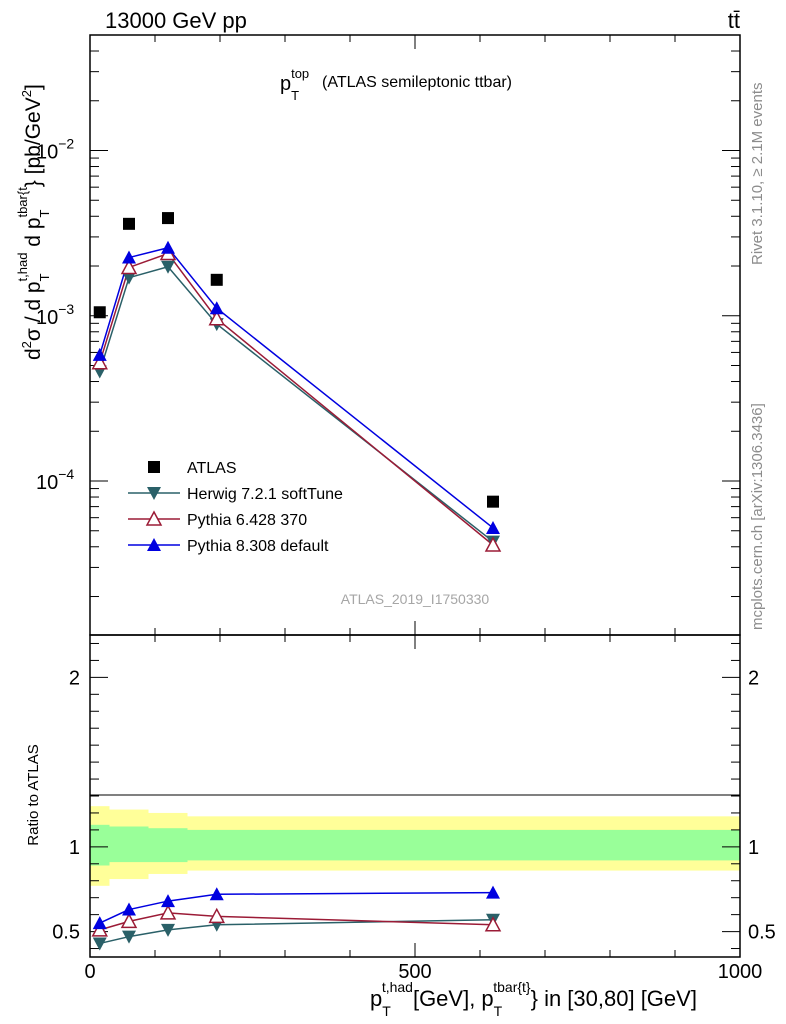  What do you see at coordinates (55, 150) in the screenshot?
I see `main-y-tick-label: 10⁻²` at bounding box center [55, 150].